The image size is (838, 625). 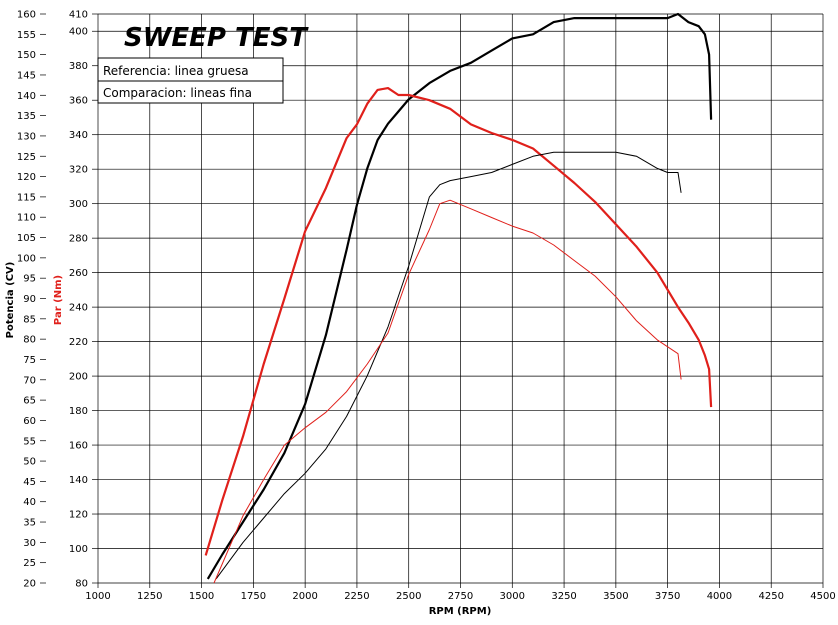 What do you see at coordinates (78, 15) in the screenshot?
I see `torque-tick-label: 410` at bounding box center [78, 15].